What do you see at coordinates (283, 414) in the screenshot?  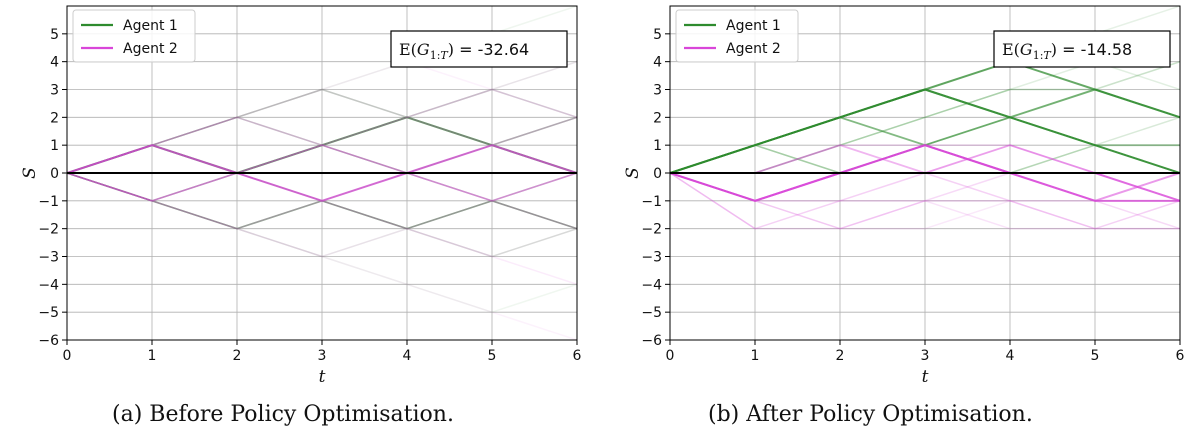 I see `caption-a: (a) Before Policy Optimisation.` at bounding box center [283, 414].